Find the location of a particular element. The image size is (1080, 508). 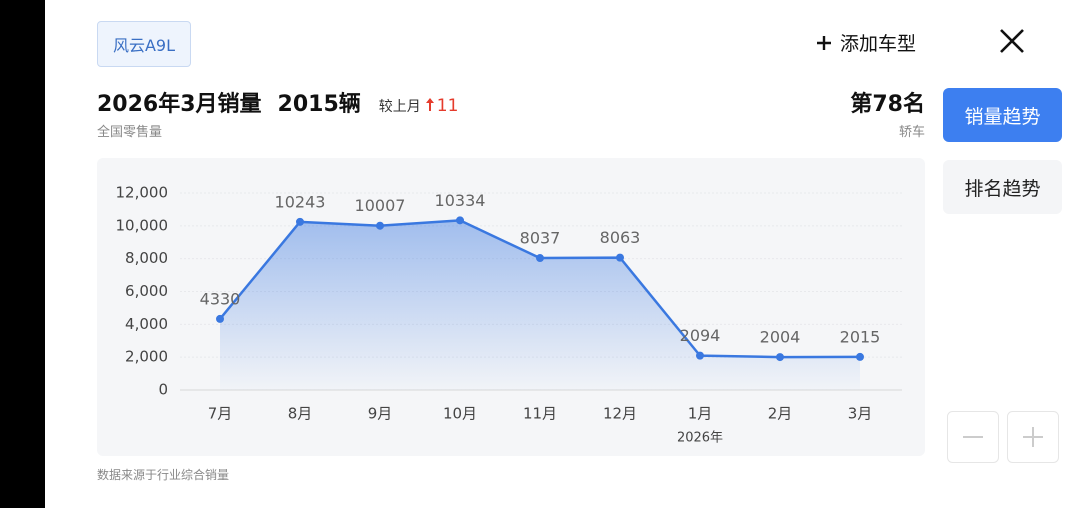

x-tick-label: 12月 is located at coordinates (620, 414).